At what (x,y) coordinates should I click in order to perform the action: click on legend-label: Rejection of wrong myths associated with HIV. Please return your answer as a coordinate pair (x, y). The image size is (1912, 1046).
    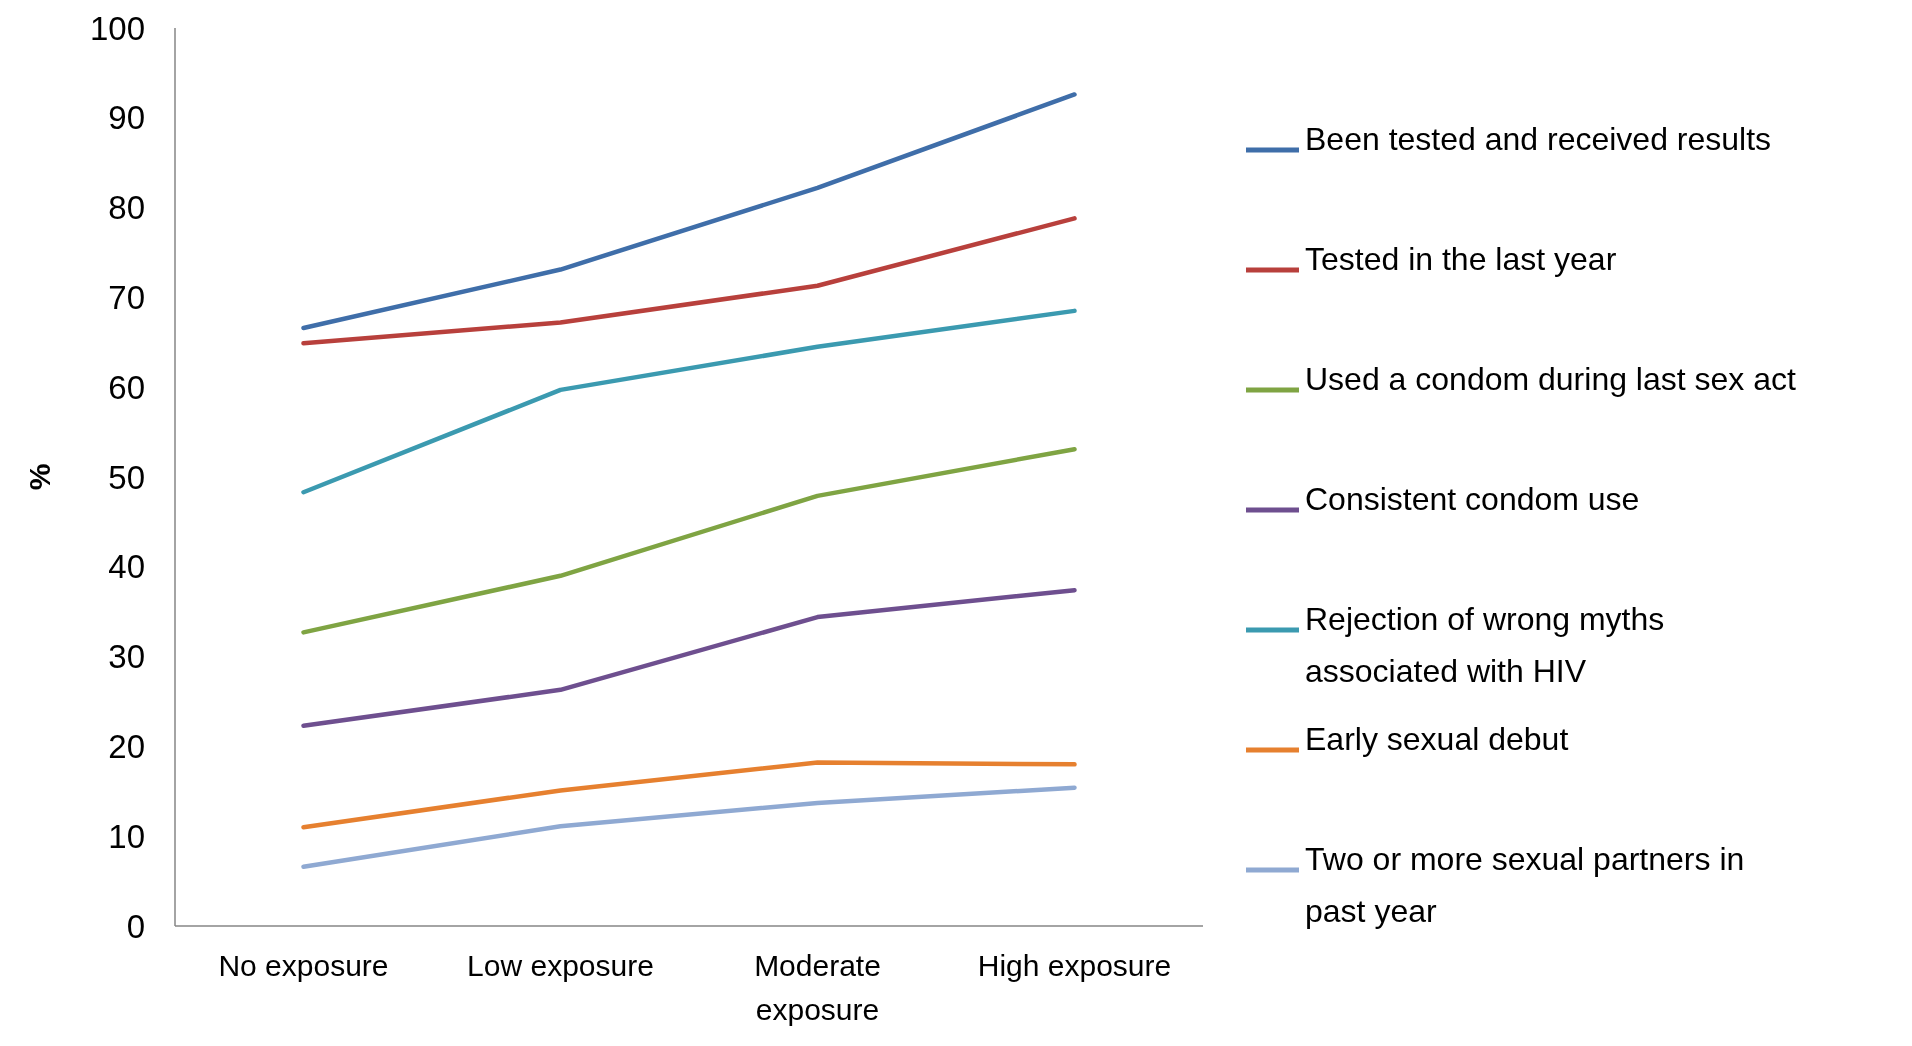
    Looking at the image, I should click on (1485, 645).